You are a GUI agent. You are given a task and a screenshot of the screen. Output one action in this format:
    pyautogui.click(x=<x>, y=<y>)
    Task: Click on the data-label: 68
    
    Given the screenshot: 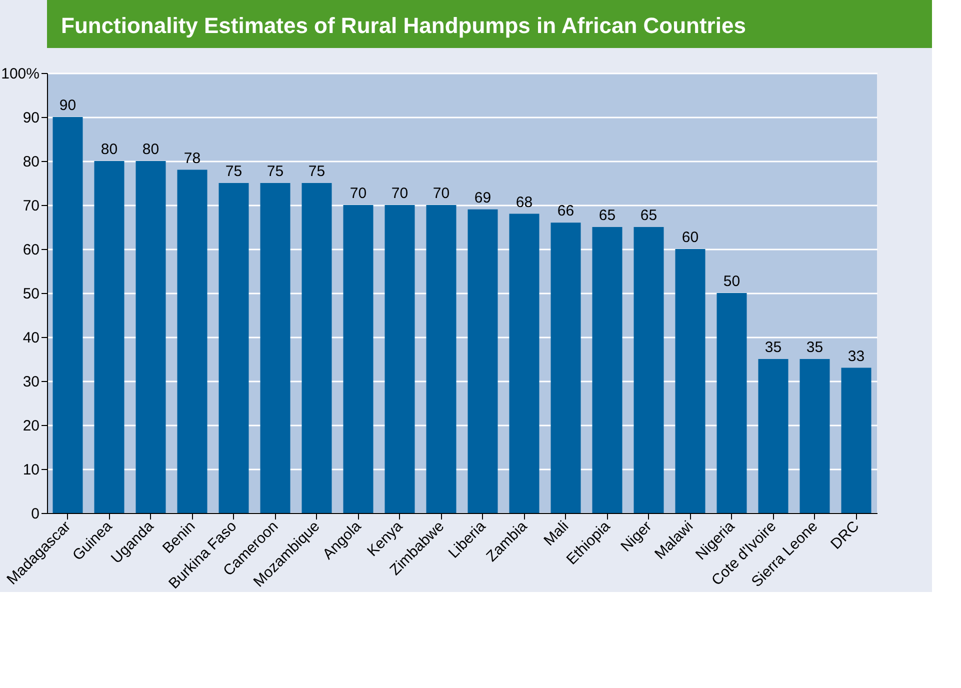 What is the action you would take?
    pyautogui.click(x=524, y=202)
    